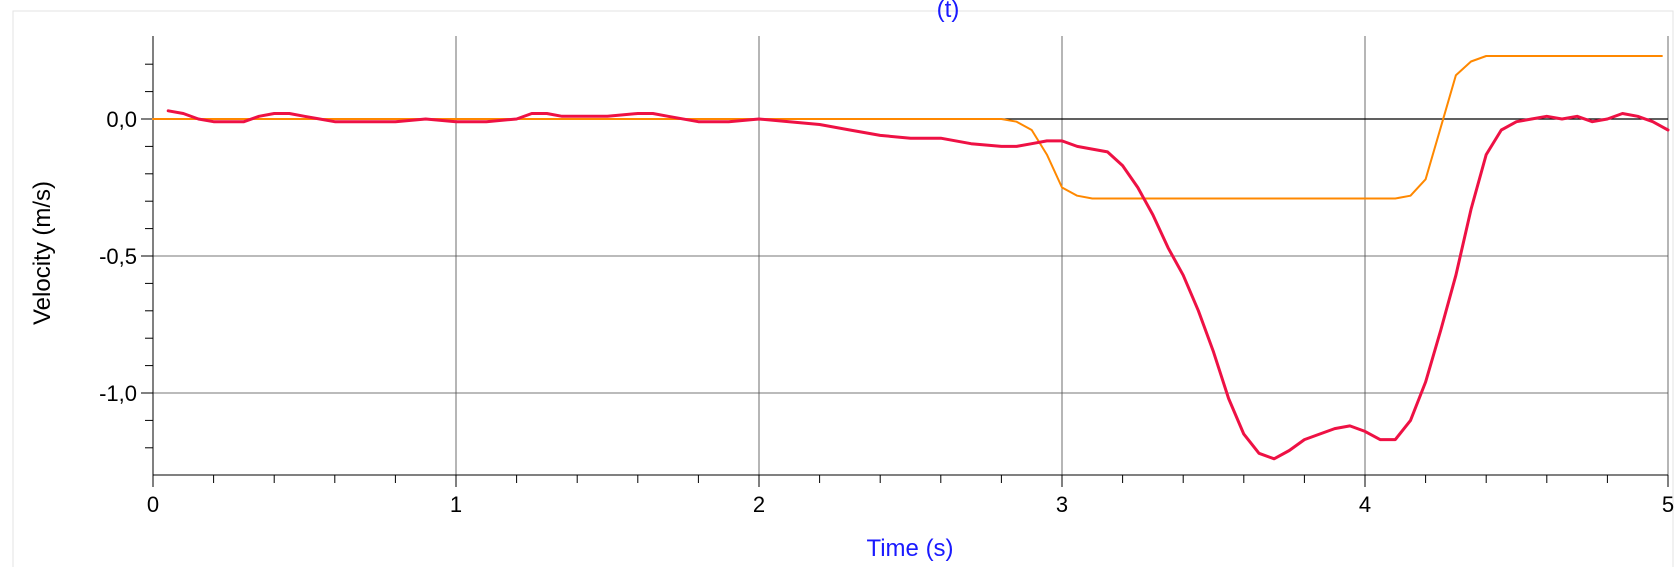  Describe the element at coordinates (118, 256) in the screenshot. I see `y-tick-label: -0,5` at that location.